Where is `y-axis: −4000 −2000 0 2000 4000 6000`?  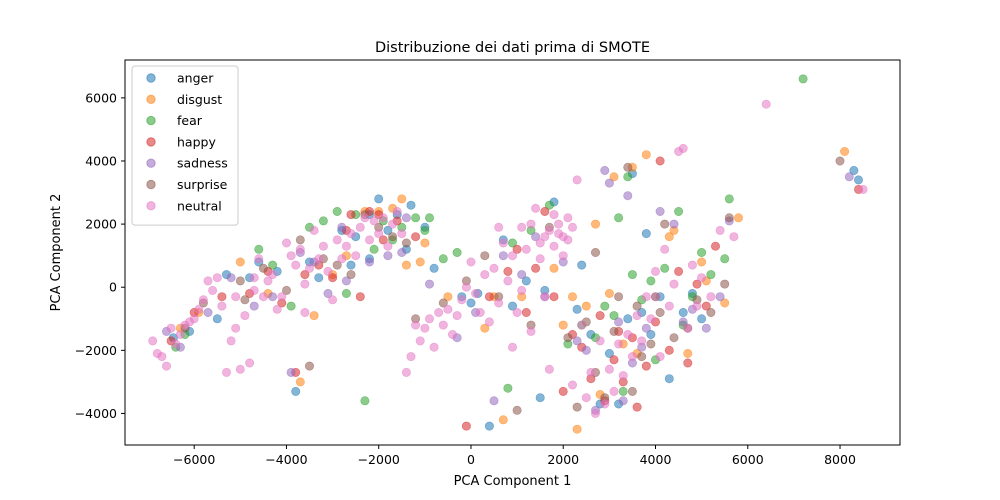
y-axis: −4000 −2000 0 2000 4000 6000 is located at coordinates (100, 255).